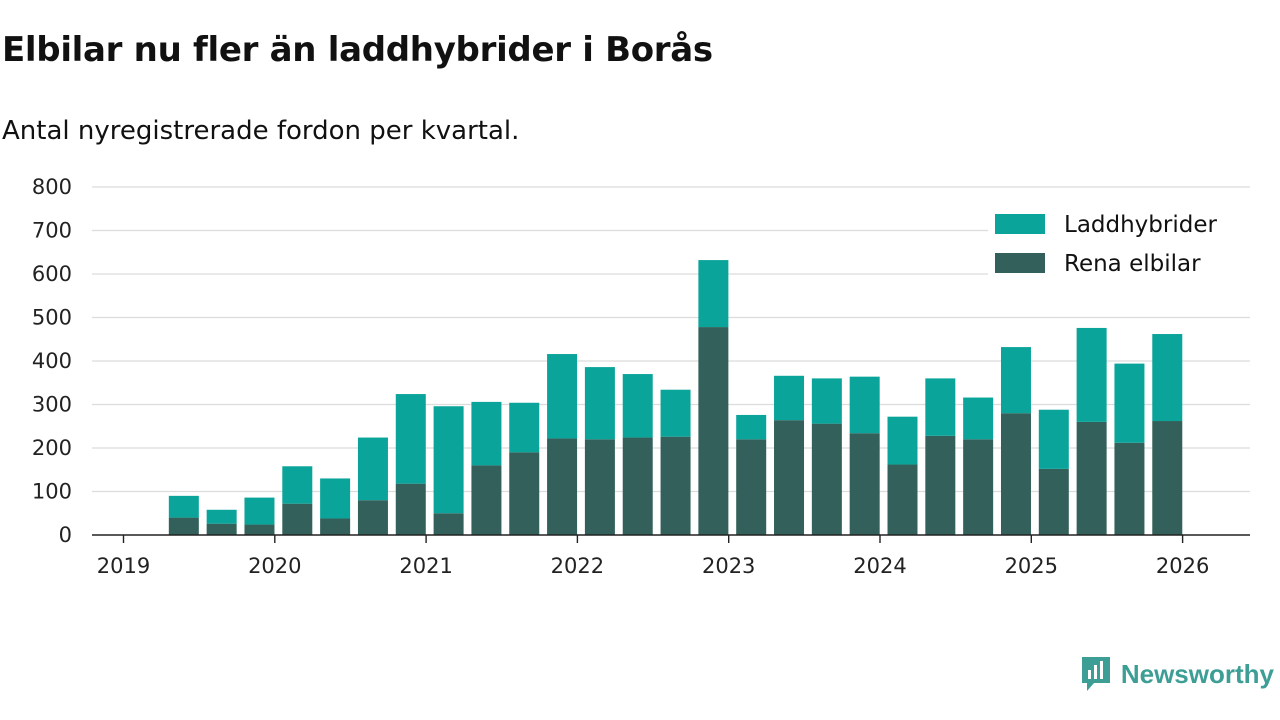 Image resolution: width=1280 pixels, height=720 pixels. I want to click on y-tick-label: 500, so click(52, 318).